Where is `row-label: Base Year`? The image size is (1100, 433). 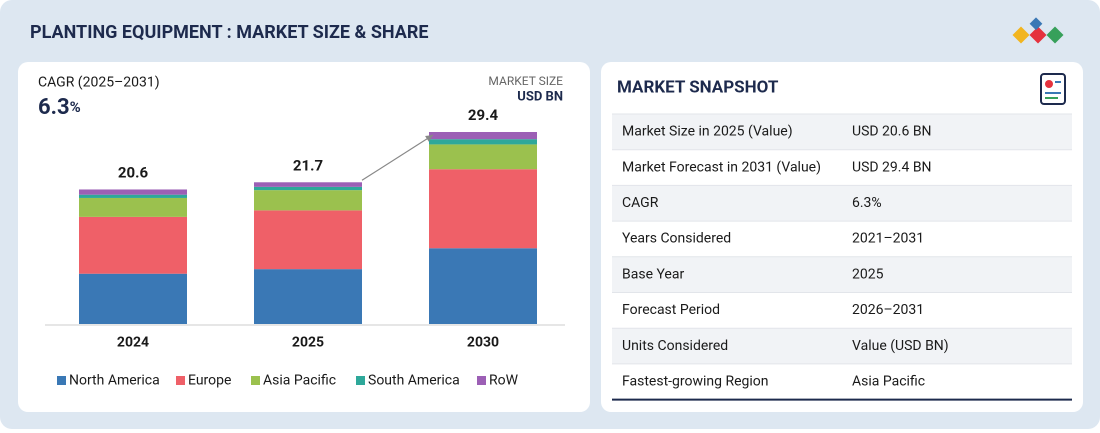 row-label: Base Year is located at coordinates (653, 274).